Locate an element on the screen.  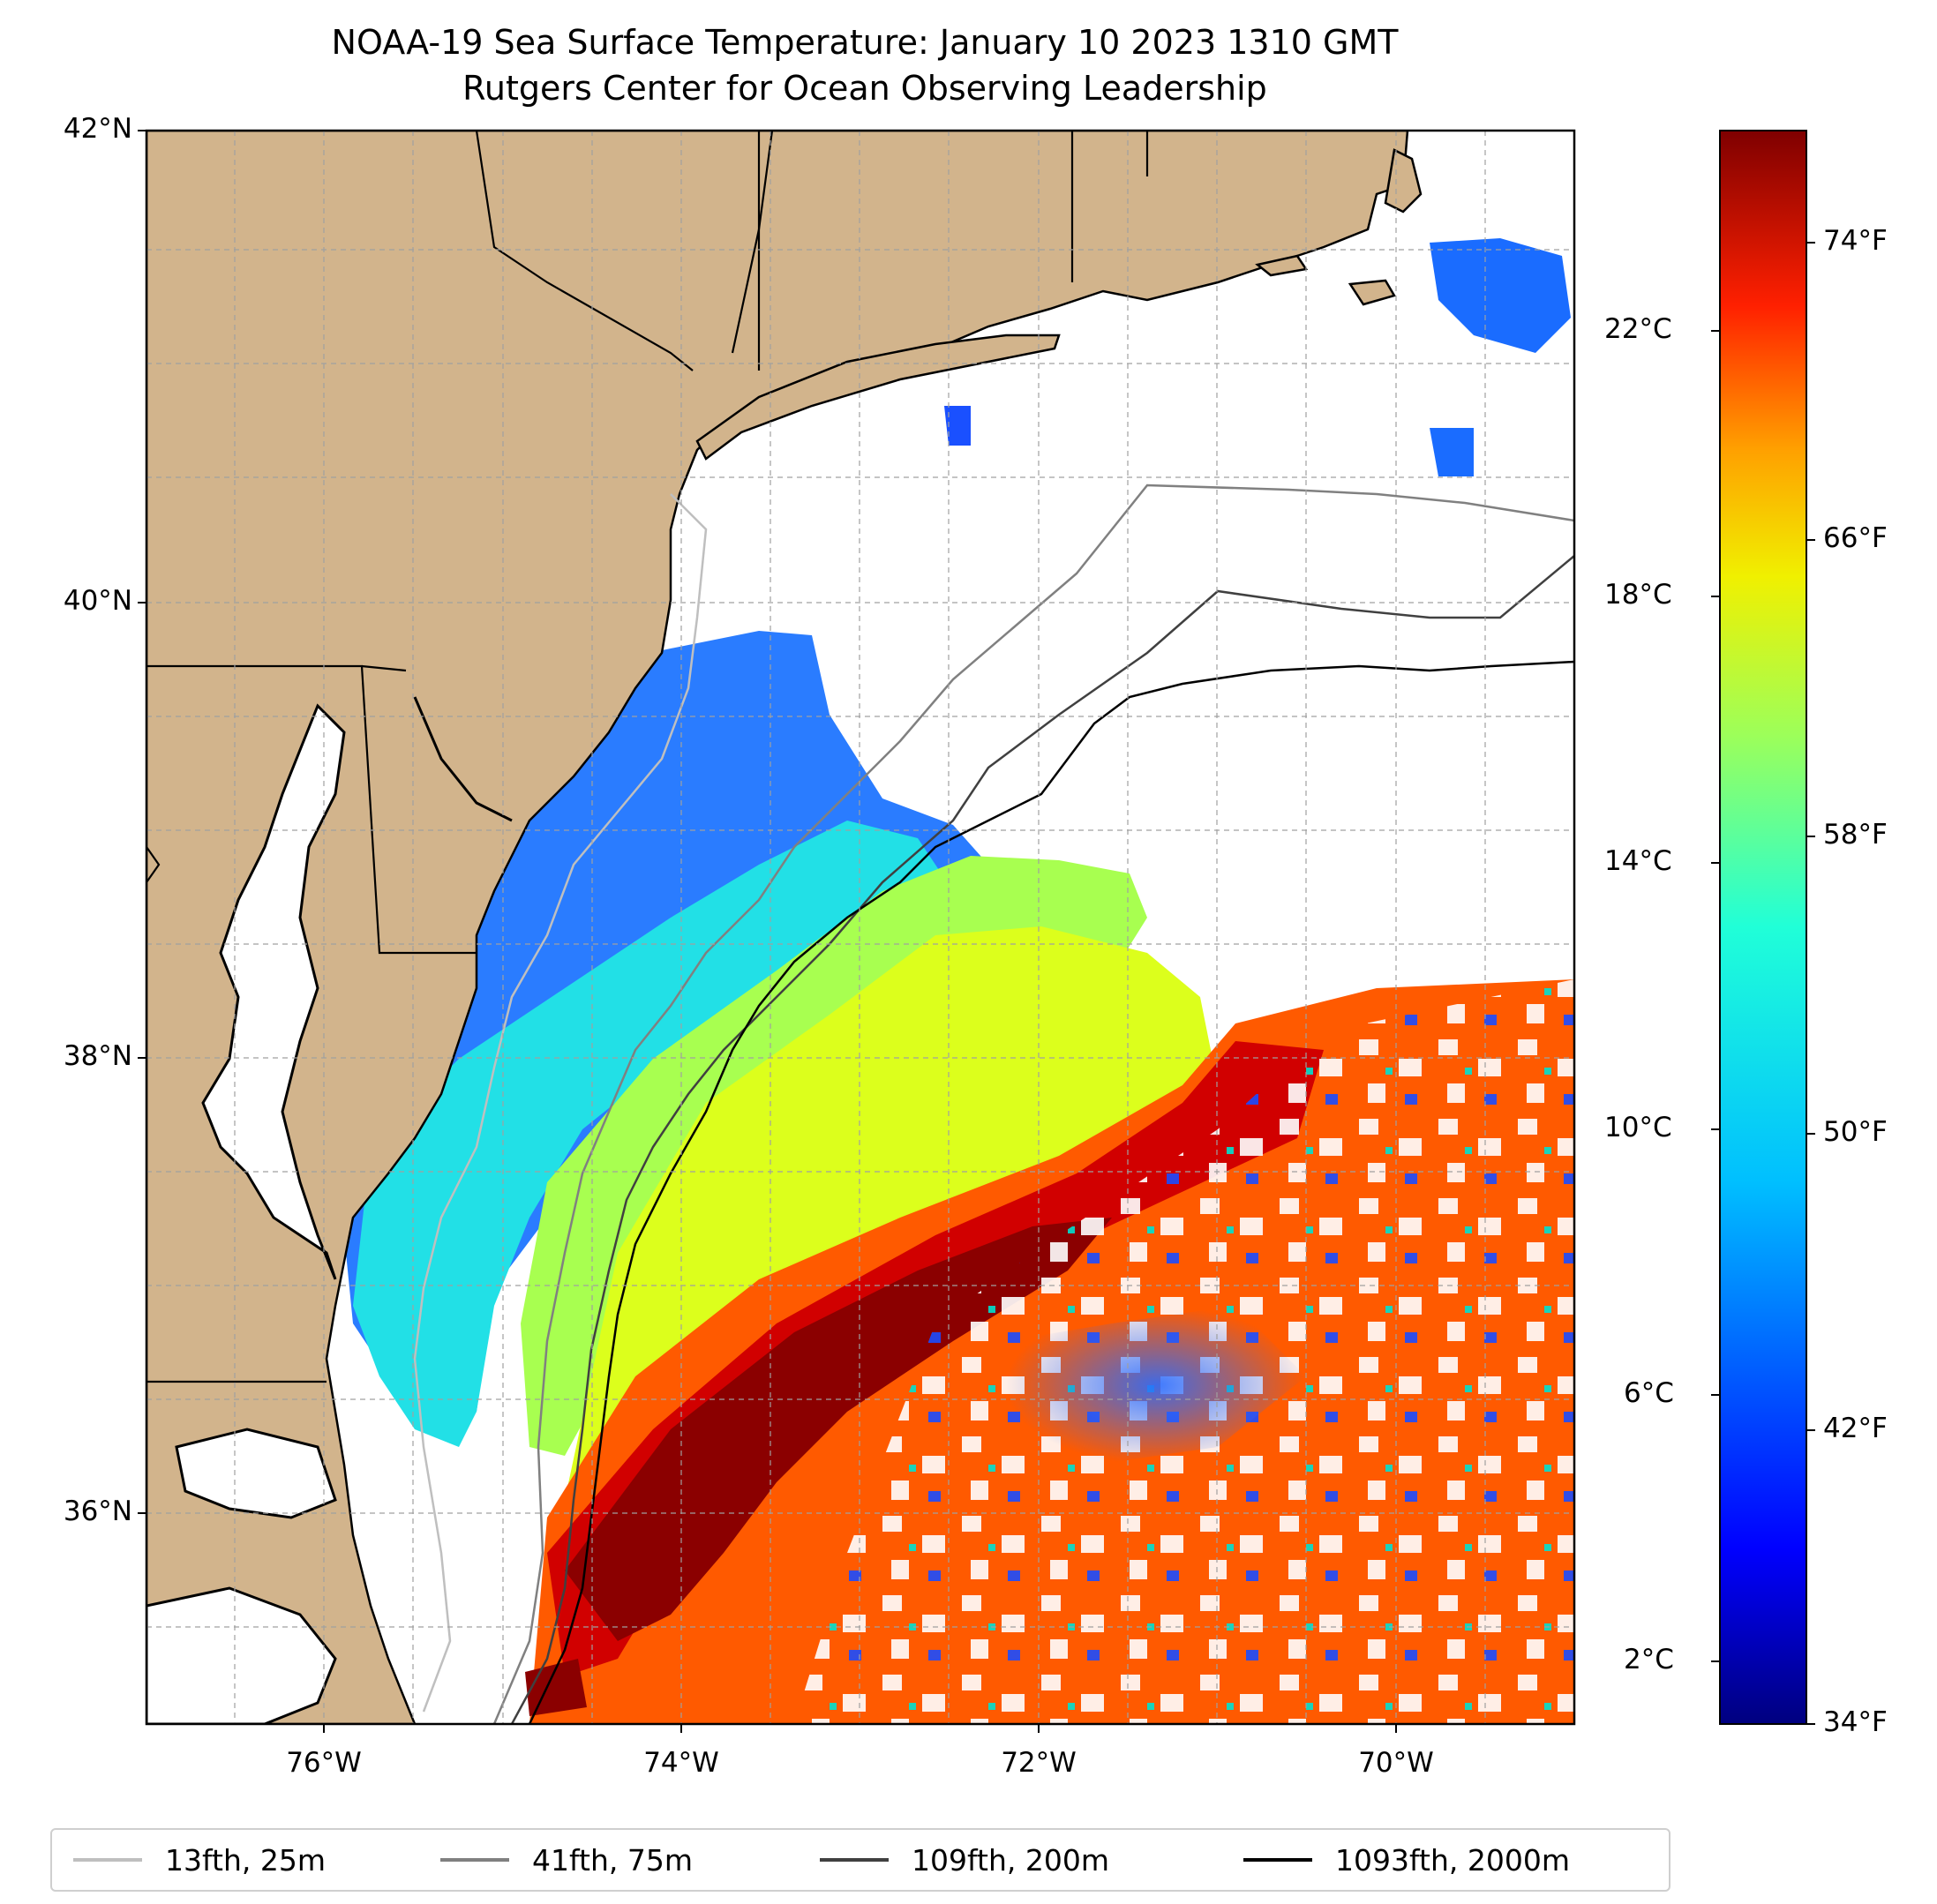
cb-f-58: 58°F is located at coordinates (1856, 835).